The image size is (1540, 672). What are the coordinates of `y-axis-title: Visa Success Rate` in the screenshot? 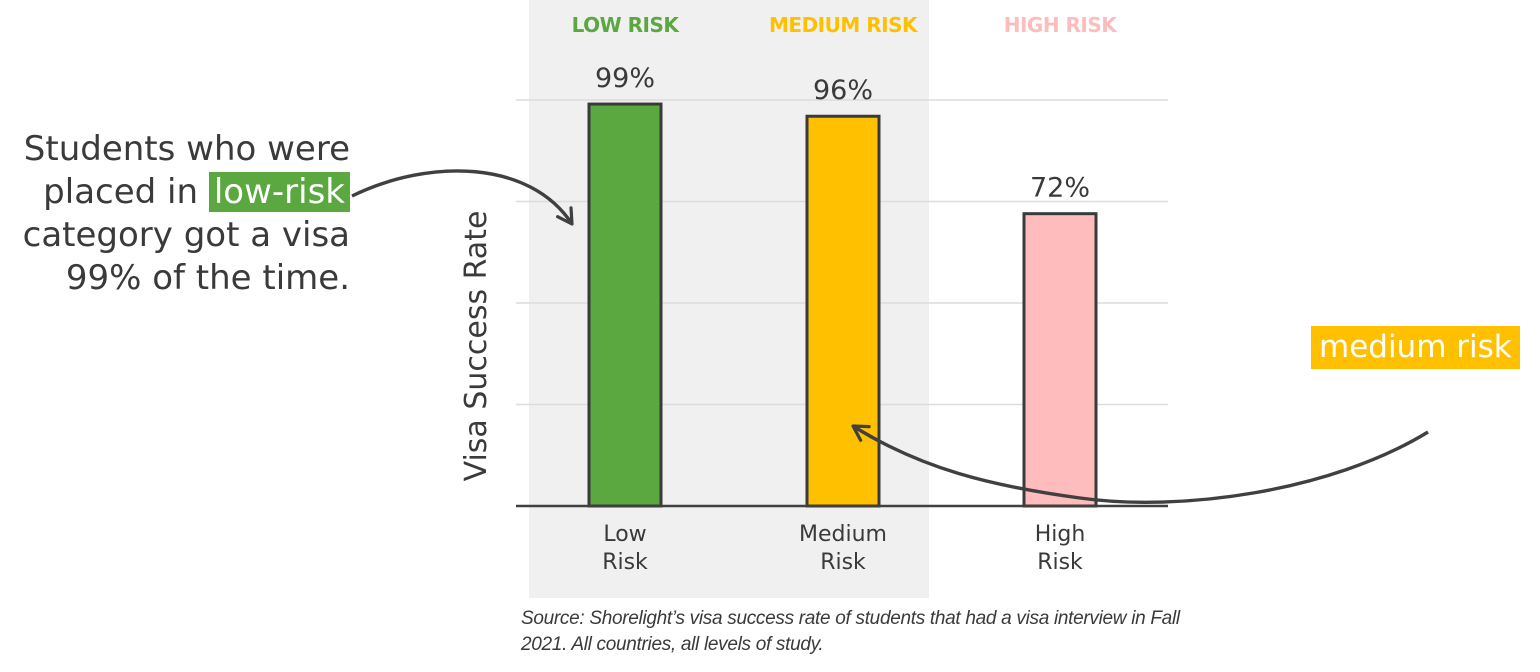 It's located at (476, 346).